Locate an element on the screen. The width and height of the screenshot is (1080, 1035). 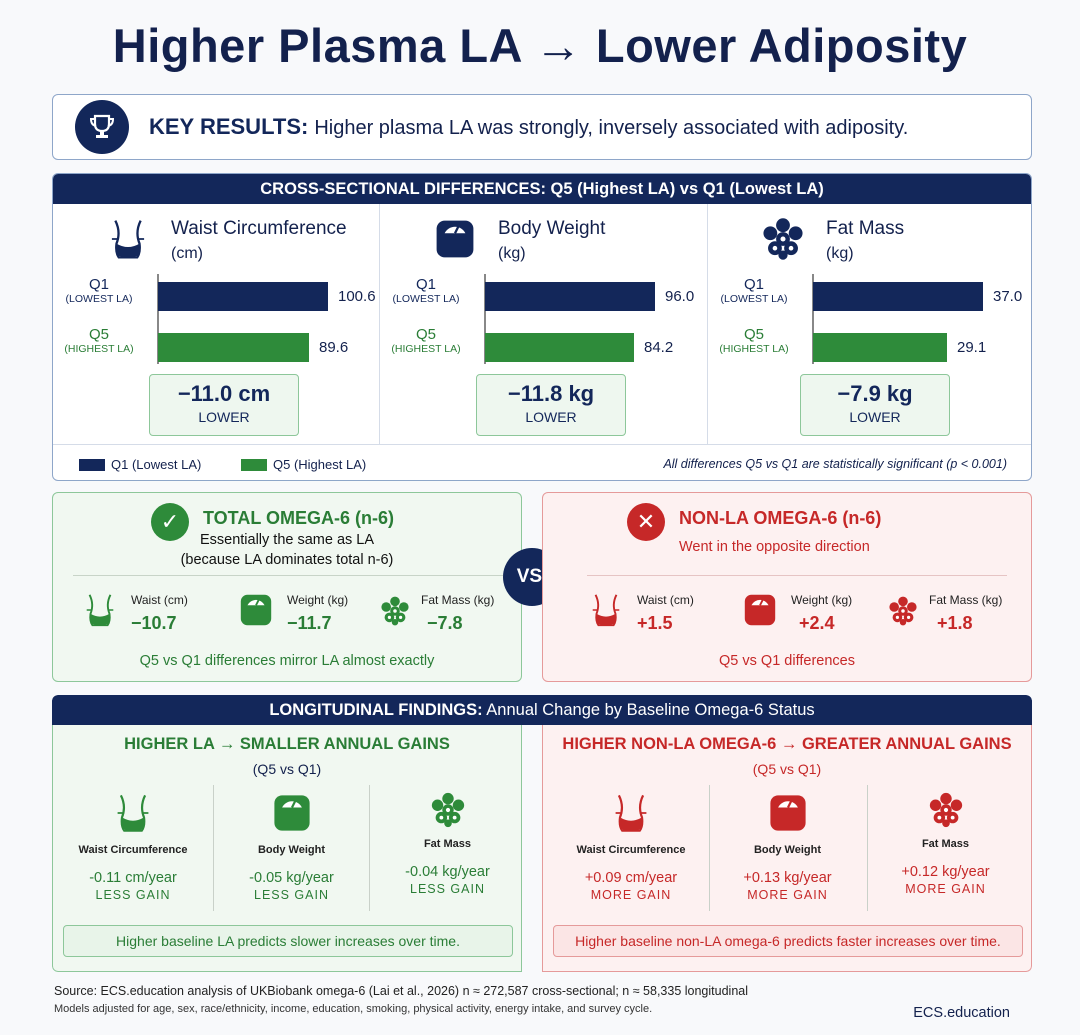
q5-label-text: Q5 is located at coordinates (98, 334).